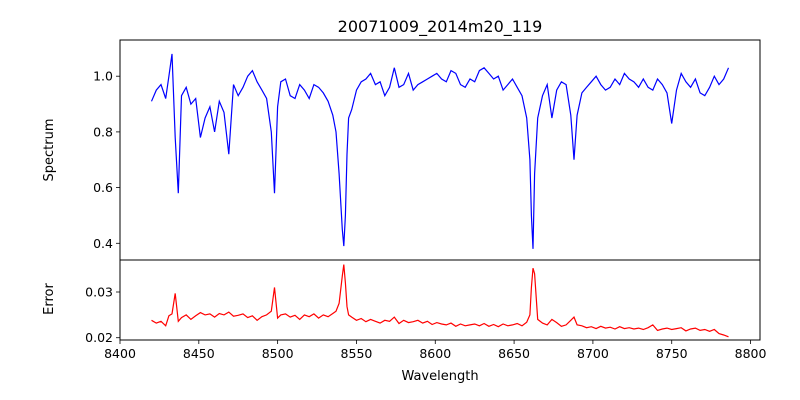 The height and width of the screenshot is (400, 800). Describe the element at coordinates (49, 299) in the screenshot. I see `error-y-axis-label: Error` at that location.